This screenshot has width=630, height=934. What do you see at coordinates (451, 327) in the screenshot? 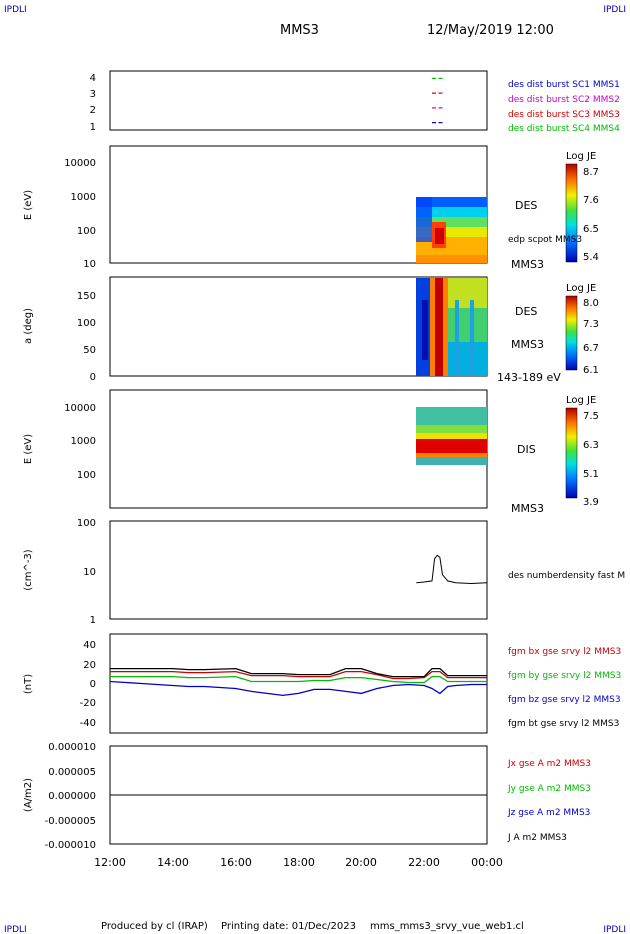
I see `des-pitch-spectrogram` at bounding box center [451, 327].